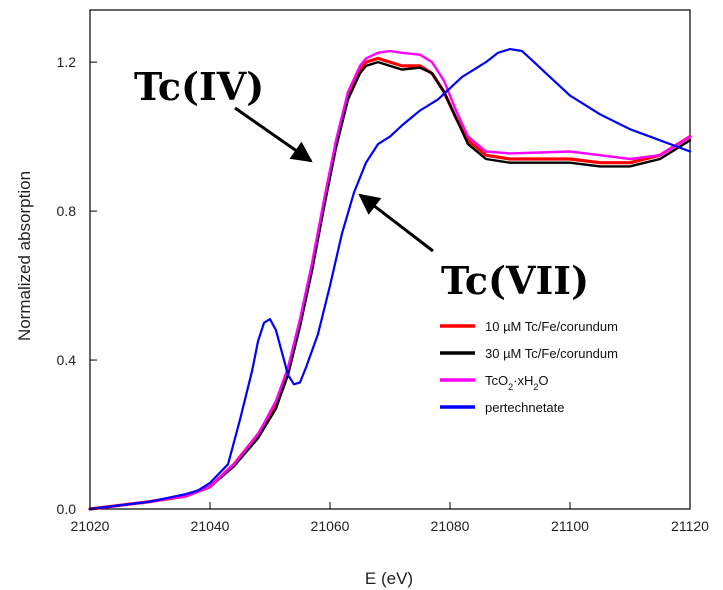  Describe the element at coordinates (330, 526) in the screenshot. I see `x-tick-label: 21060` at that location.